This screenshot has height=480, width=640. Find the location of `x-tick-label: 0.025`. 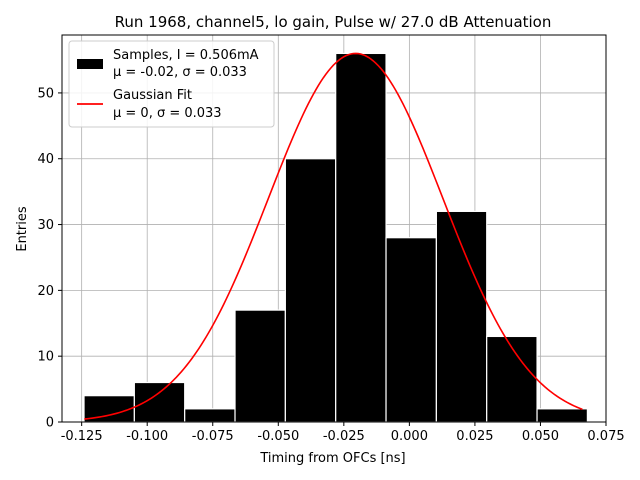

x-tick-label: 0.025 is located at coordinates (474, 436).